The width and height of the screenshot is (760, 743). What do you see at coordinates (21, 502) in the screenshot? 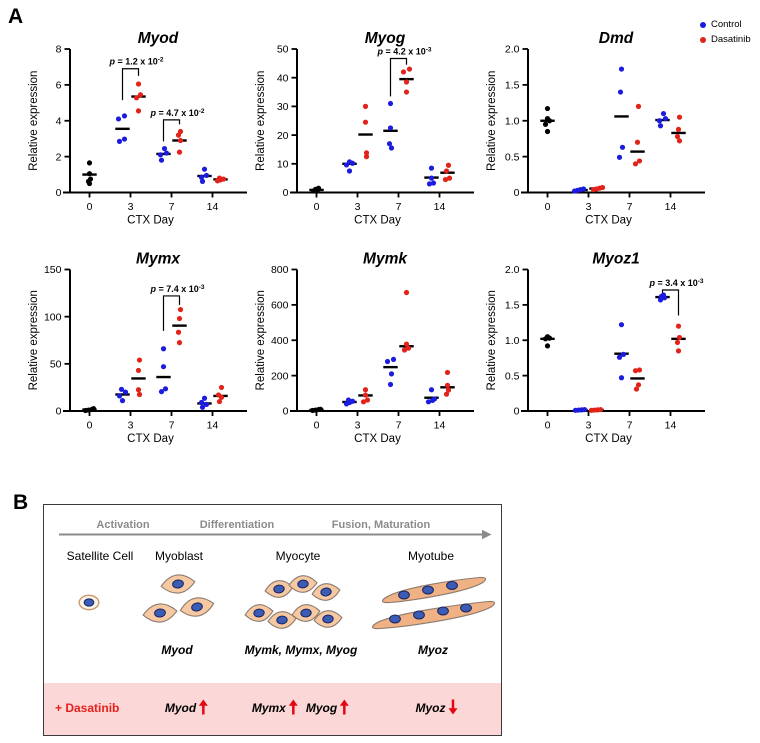
I see `panel-b-label: B` at bounding box center [21, 502].